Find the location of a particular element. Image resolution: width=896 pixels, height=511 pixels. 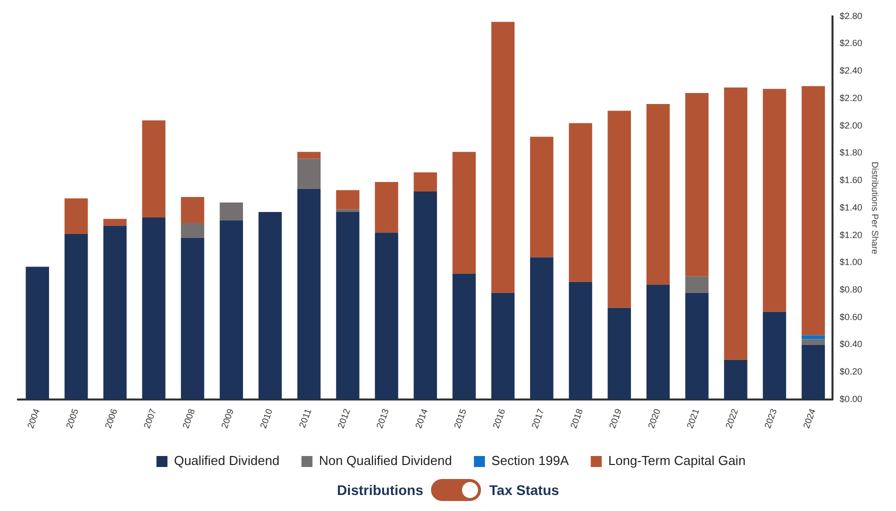

x-tick-label: 2013 is located at coordinates (382, 418).